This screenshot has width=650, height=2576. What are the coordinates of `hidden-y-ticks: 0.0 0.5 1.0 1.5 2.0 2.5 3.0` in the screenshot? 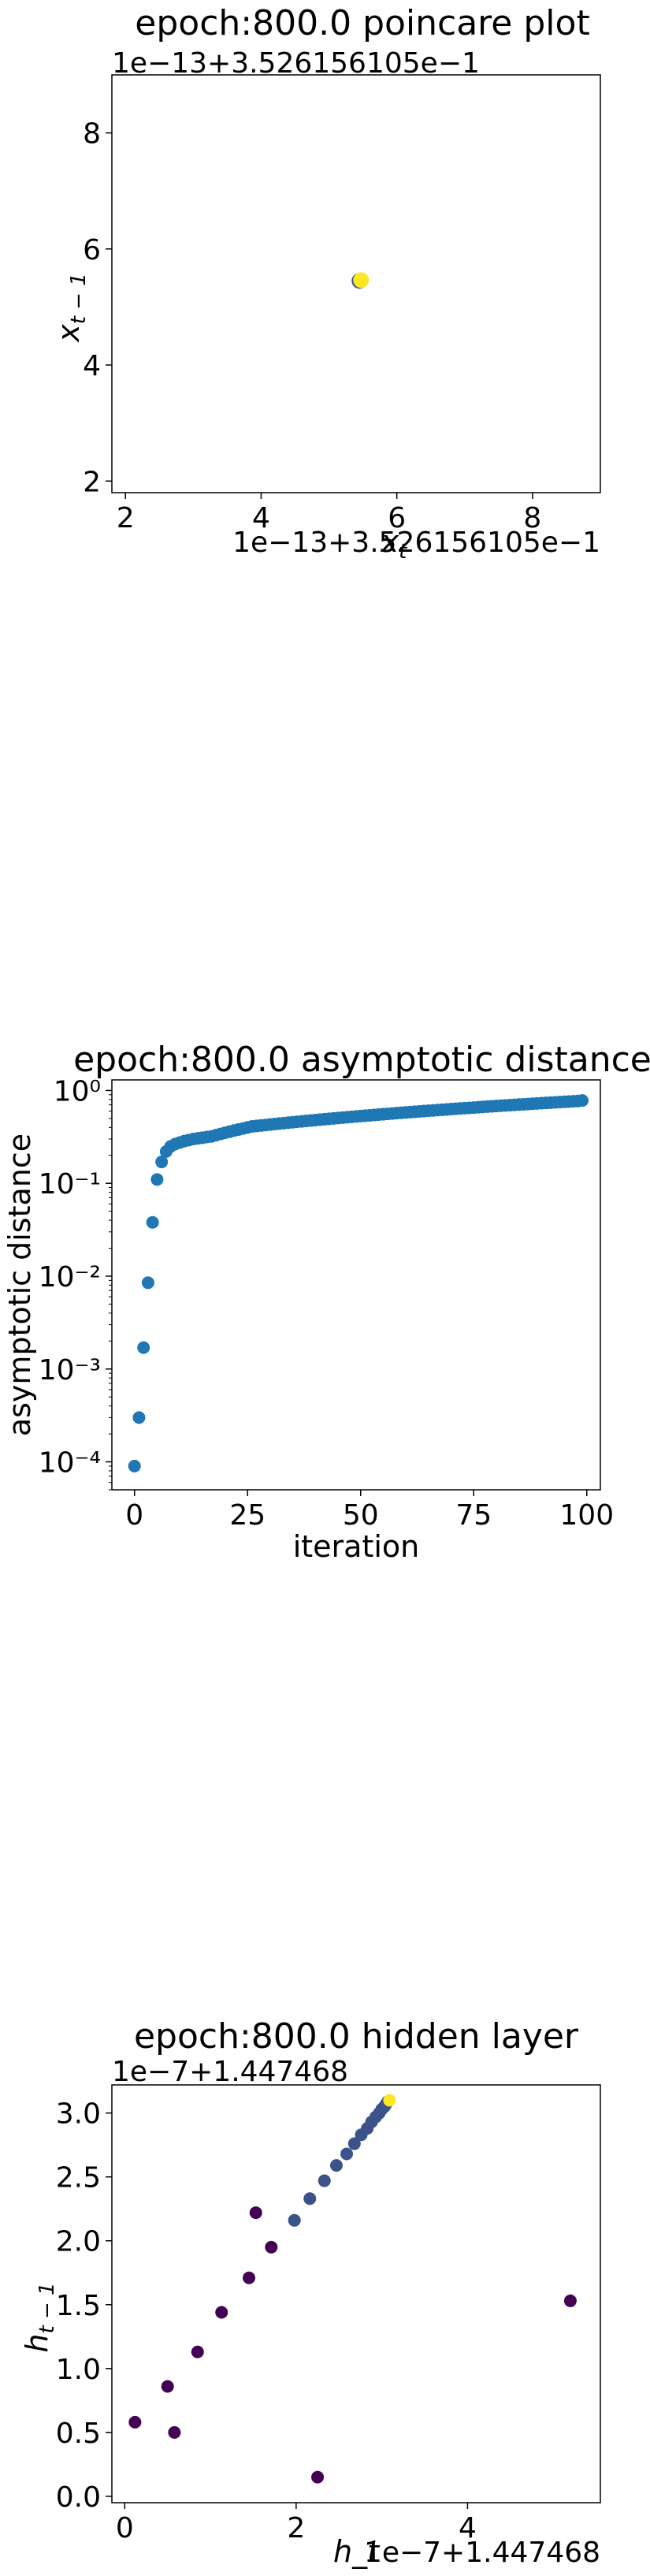 It's located at (84, 2306).